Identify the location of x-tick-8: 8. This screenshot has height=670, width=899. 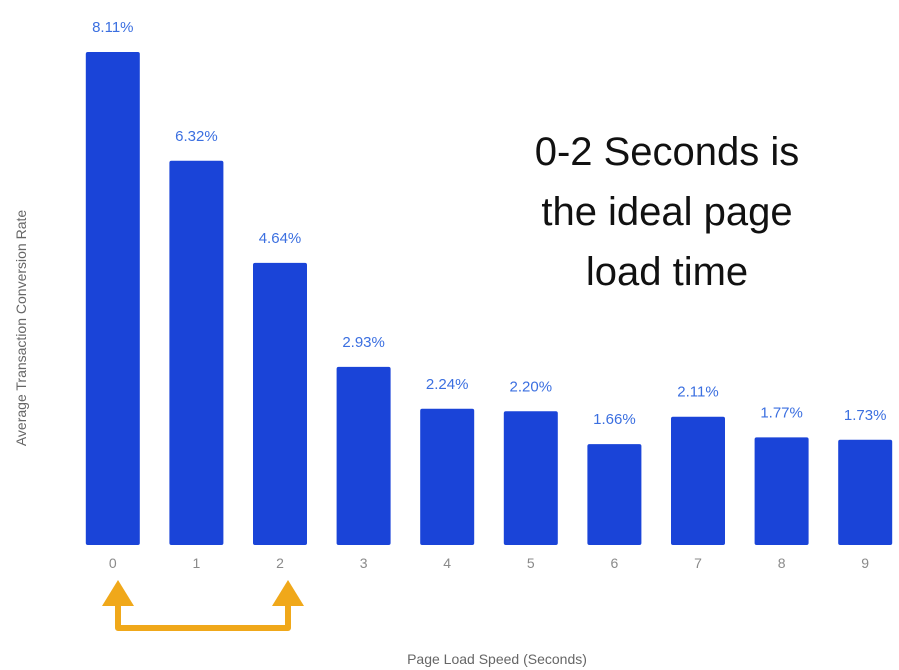
(782, 563).